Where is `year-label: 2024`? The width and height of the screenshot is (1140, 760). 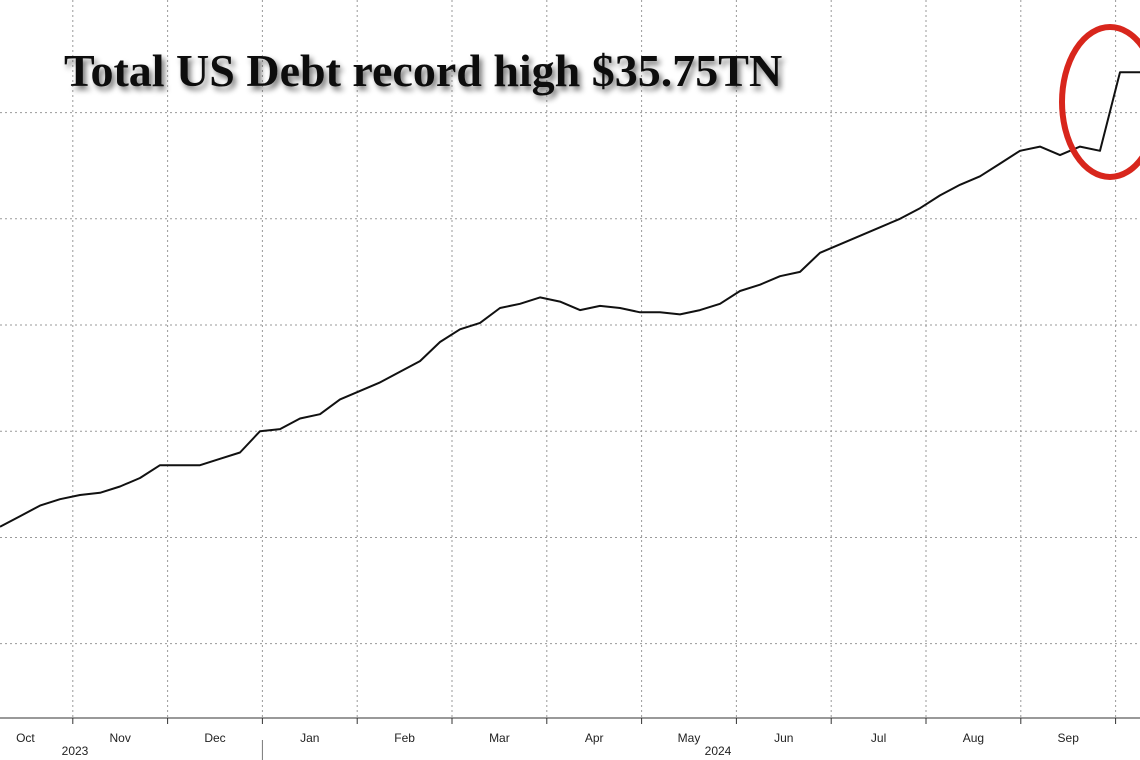
year-label: 2024 is located at coordinates (718, 751).